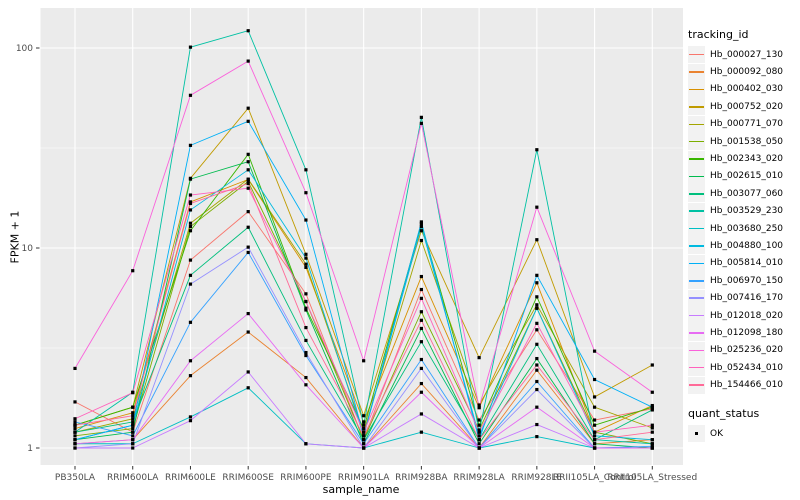 The image size is (800, 500). I want to click on legend-quant-status-title: quant_status, so click(724, 413).